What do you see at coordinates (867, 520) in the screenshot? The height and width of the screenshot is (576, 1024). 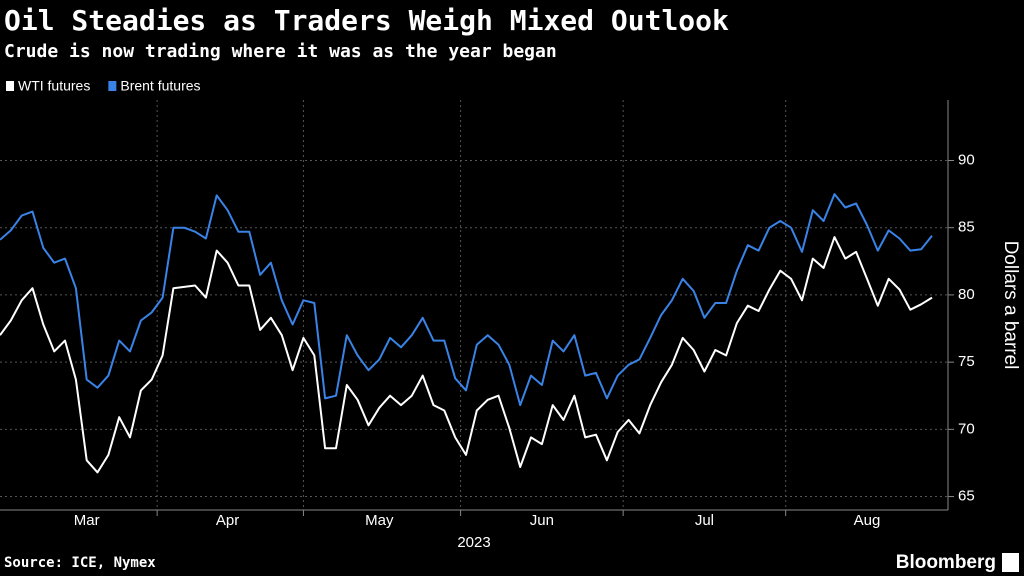 I see `x-tick-label: Aug` at bounding box center [867, 520].